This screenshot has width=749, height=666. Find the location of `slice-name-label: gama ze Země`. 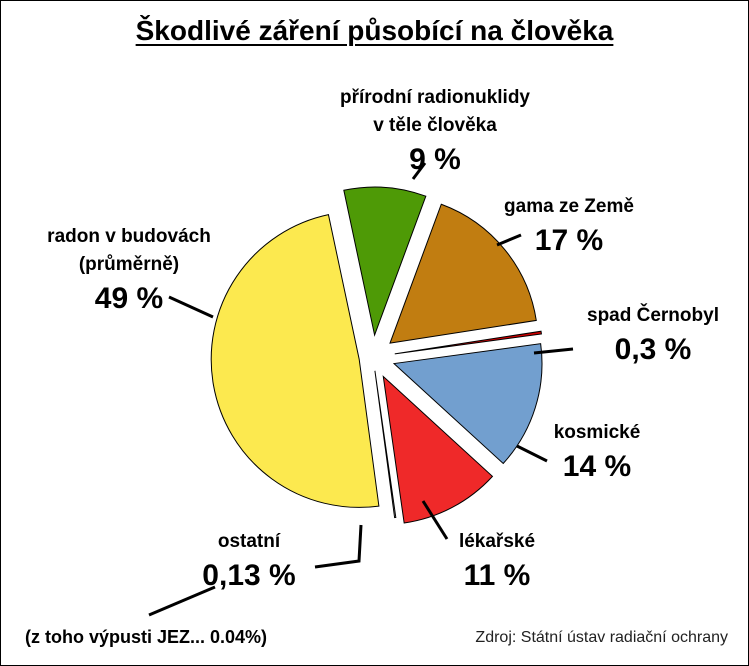

slice-name-label: gama ze Země is located at coordinates (569, 206).